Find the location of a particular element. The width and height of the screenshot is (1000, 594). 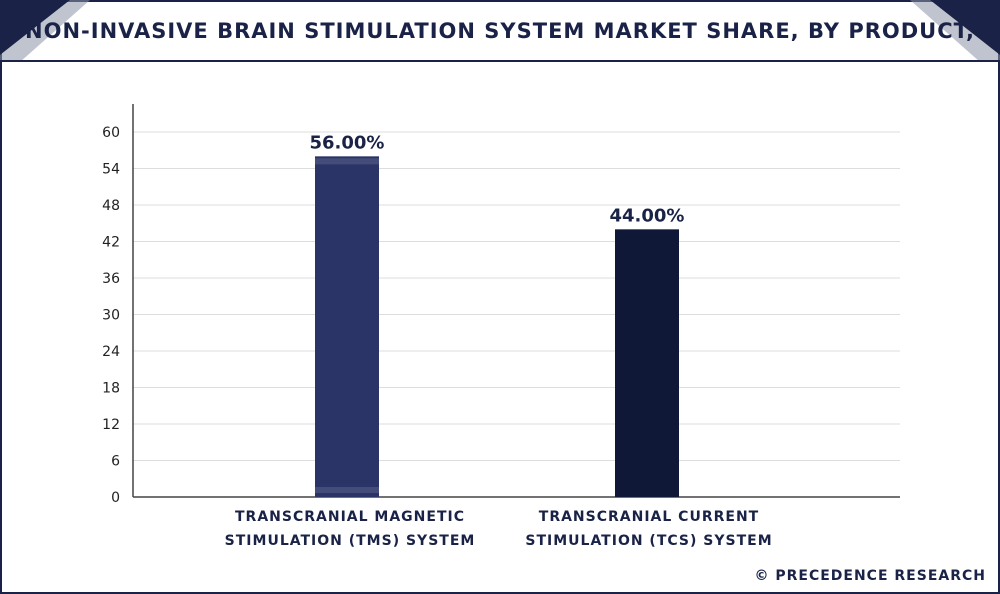

y-tick-label: 42 is located at coordinates (111, 243).